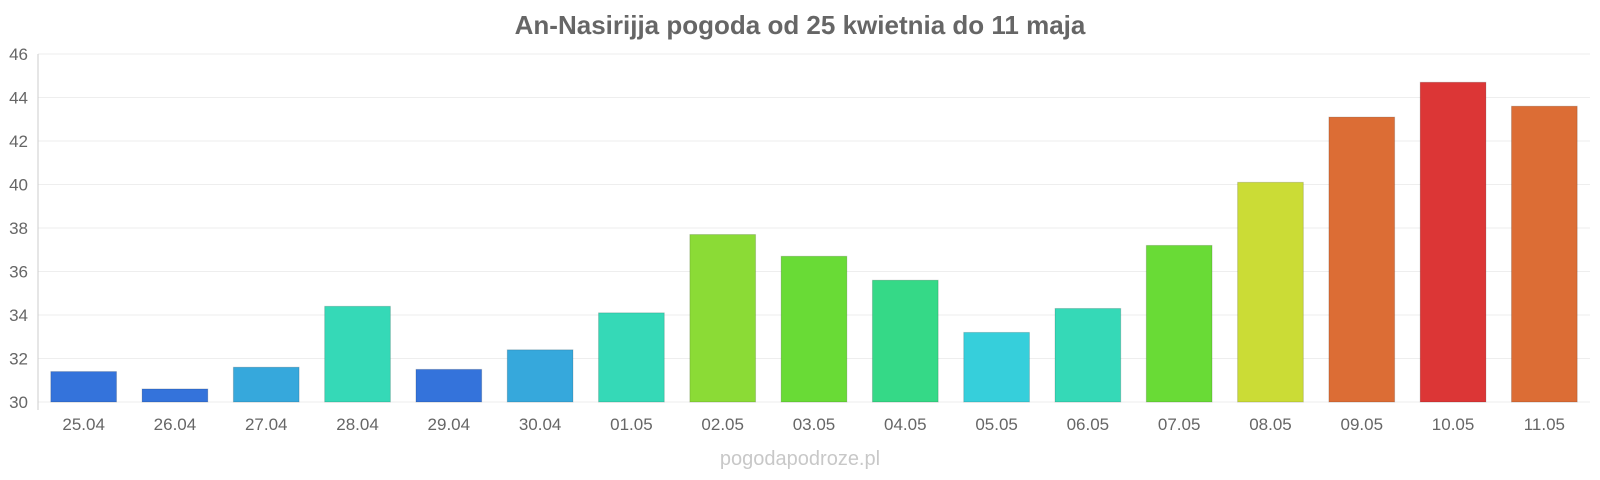  What do you see at coordinates (1088, 424) in the screenshot?
I see `x-tick-label: 06.05` at bounding box center [1088, 424].